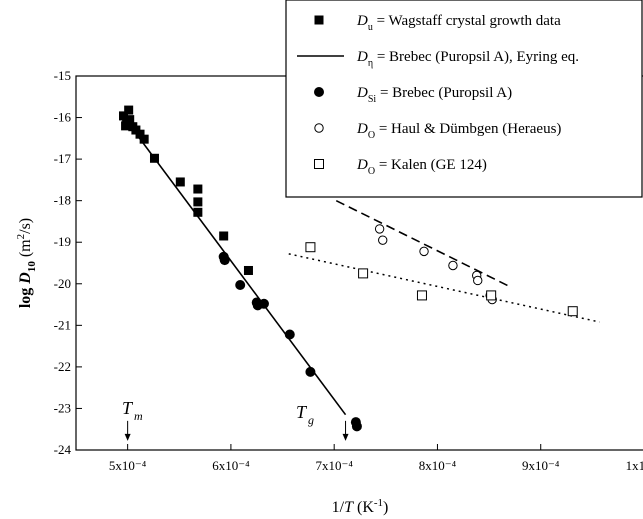 This screenshot has height=519, width=643. What do you see at coordinates (62, 407) in the screenshot?
I see `y-tick-label: -23` at bounding box center [62, 407].